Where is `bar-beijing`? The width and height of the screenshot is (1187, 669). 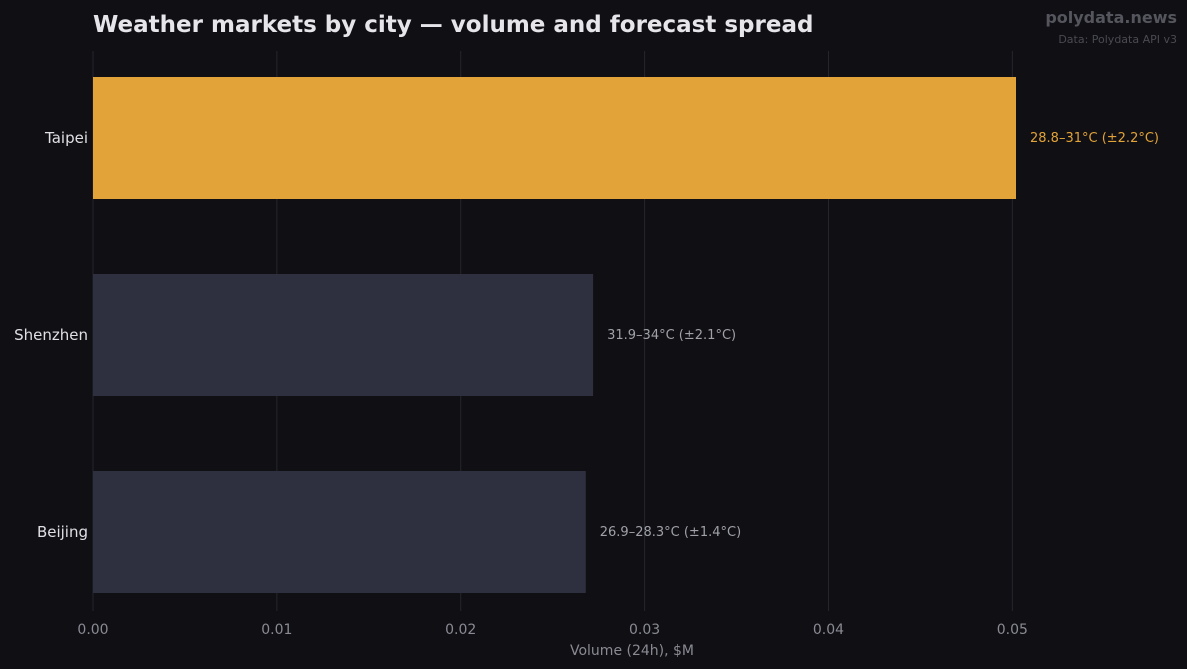
bar-beijing is located at coordinates (339, 532).